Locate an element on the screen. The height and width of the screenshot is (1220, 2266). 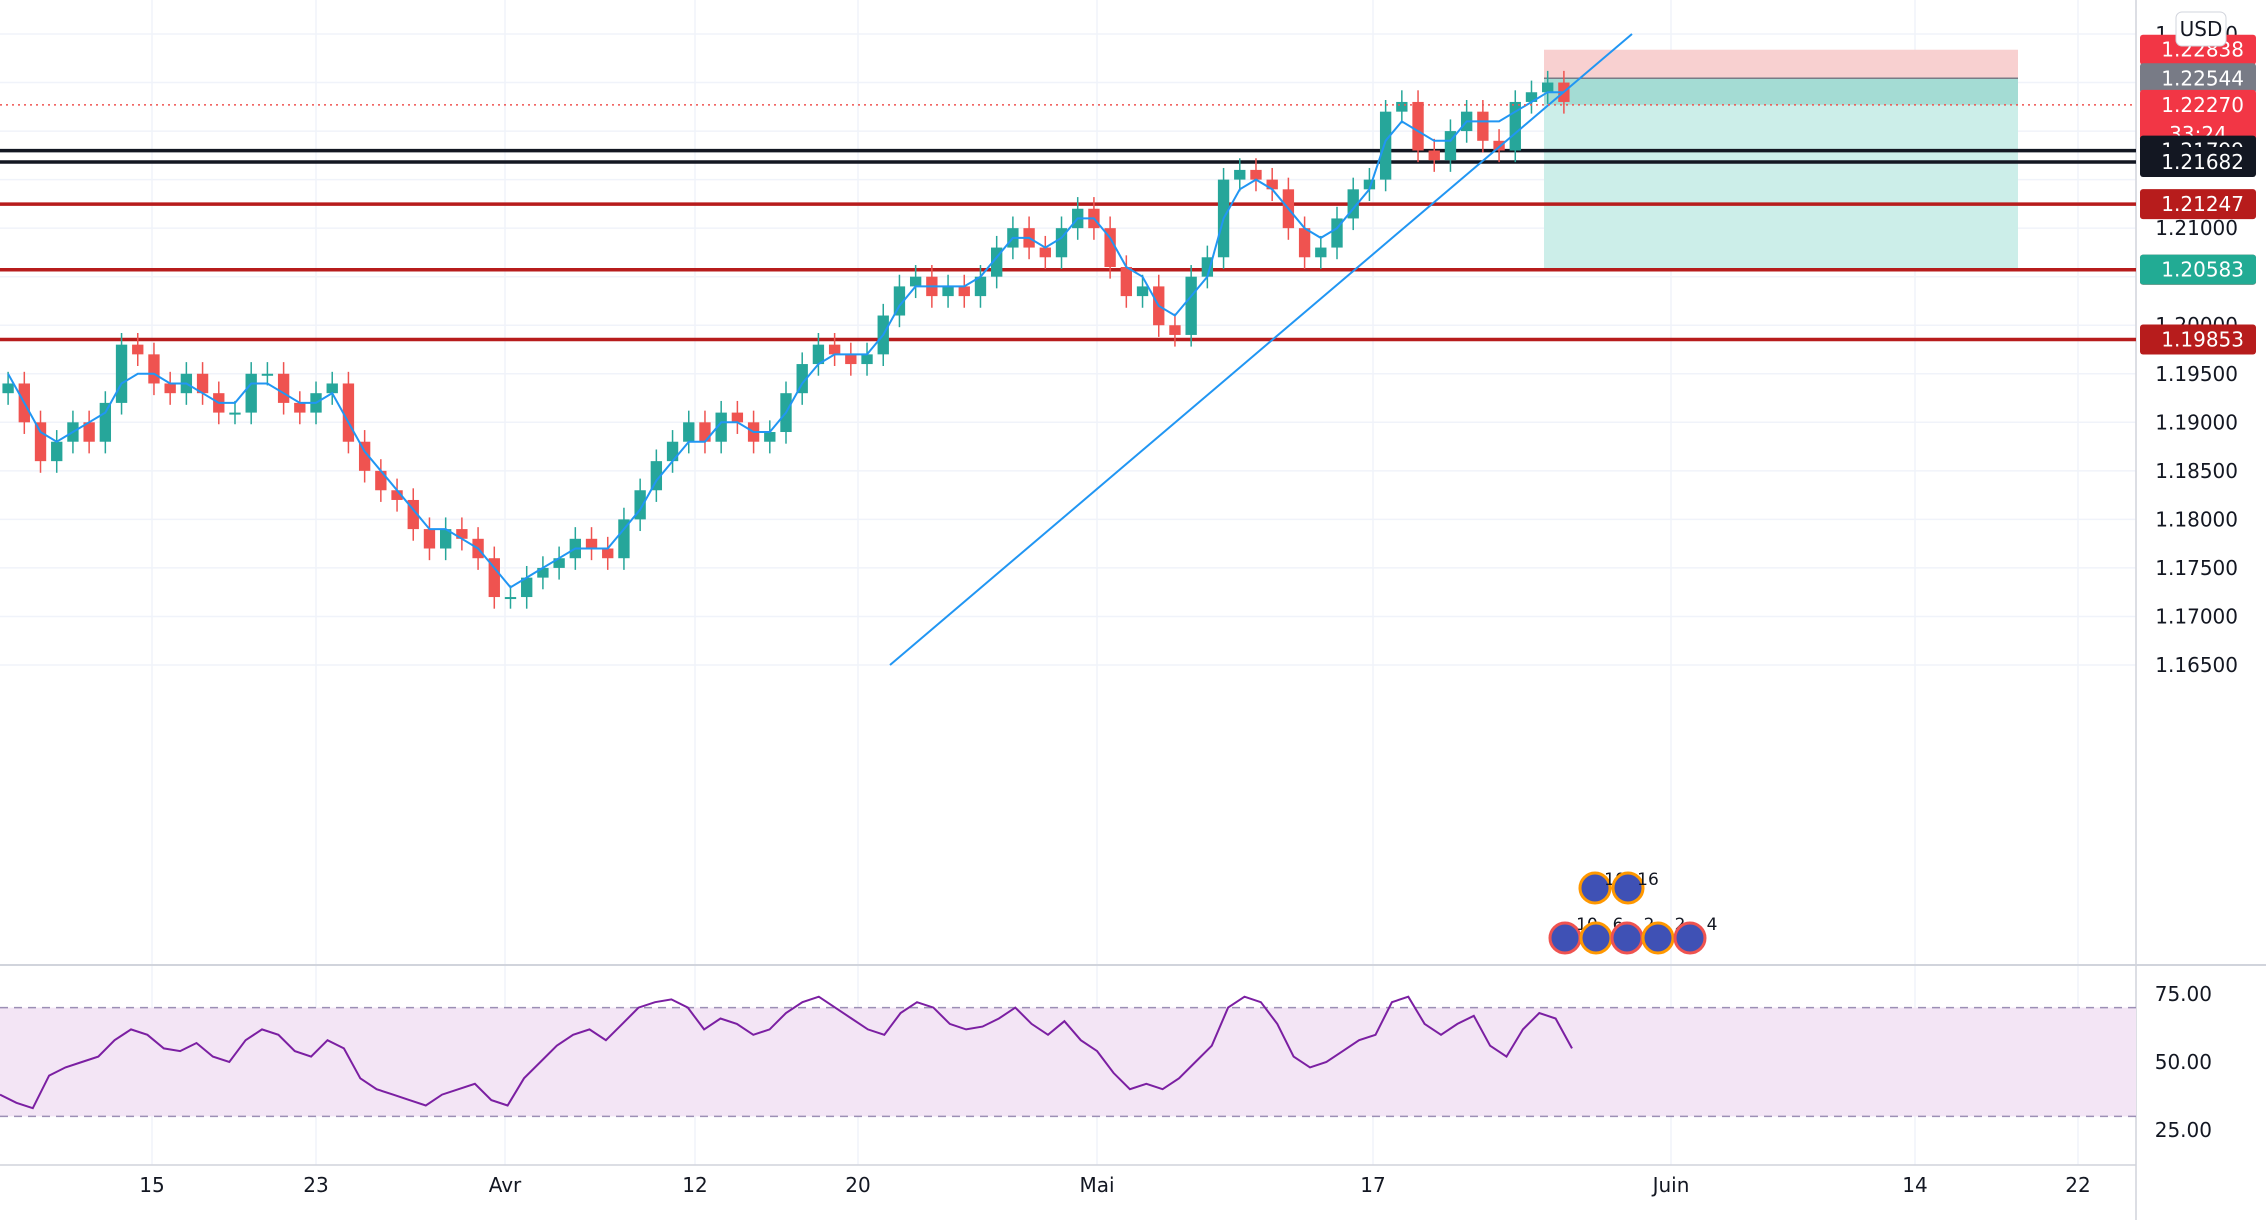
entry-badge-text: 1.22544 is located at coordinates (2202, 78).